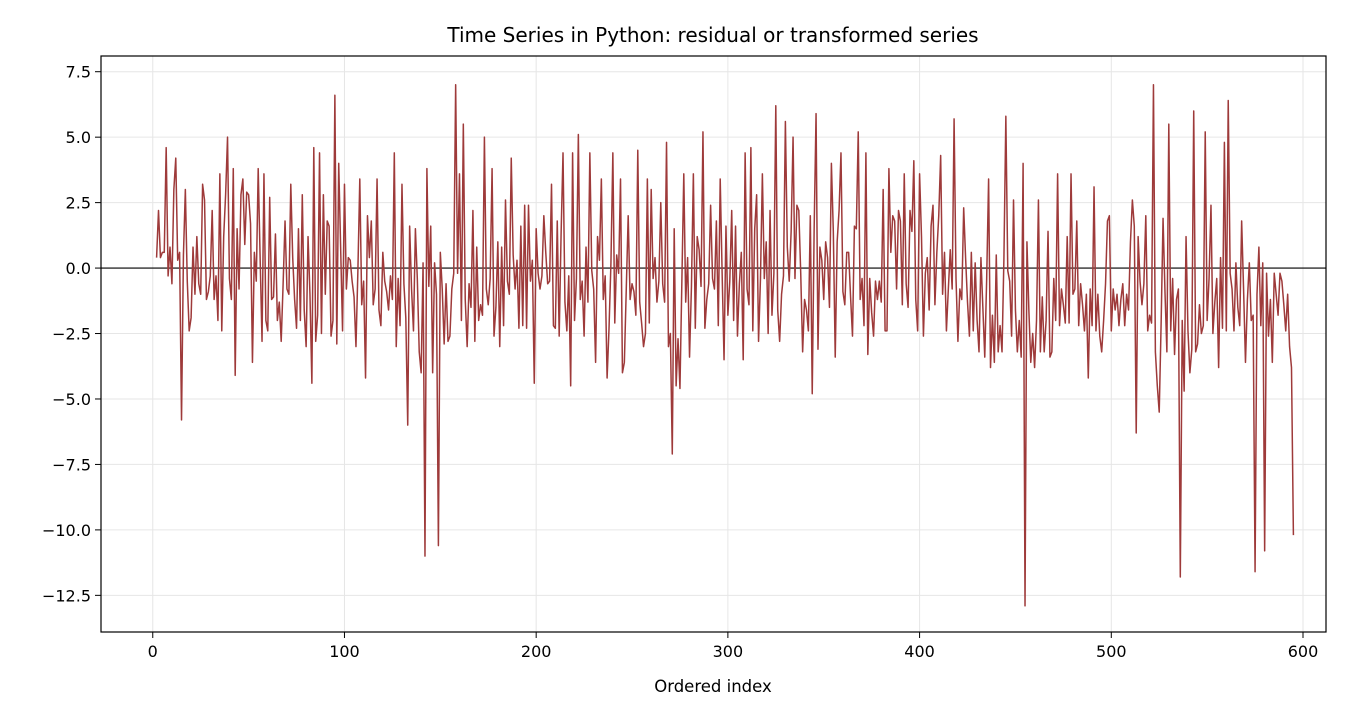 Image resolution: width=1350 pixels, height=720 pixels. I want to click on y-tick-label: −7.5, so click(71, 464).